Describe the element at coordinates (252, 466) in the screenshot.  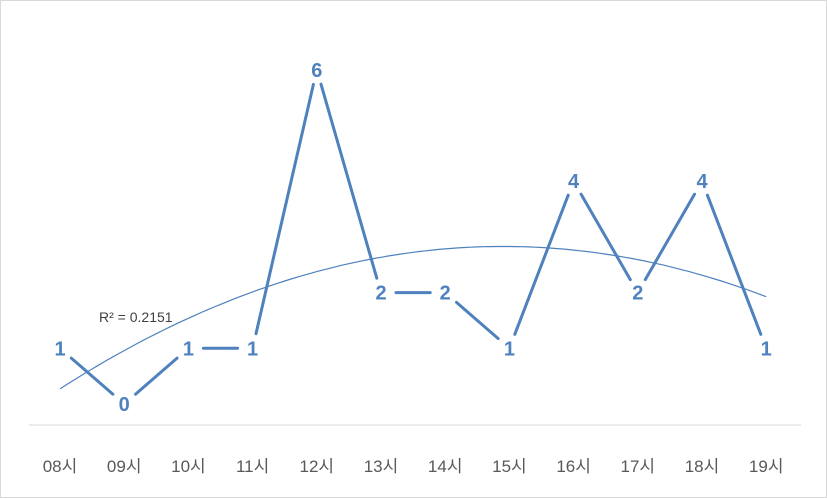
I see `x-tick-label-4: 11시` at that location.